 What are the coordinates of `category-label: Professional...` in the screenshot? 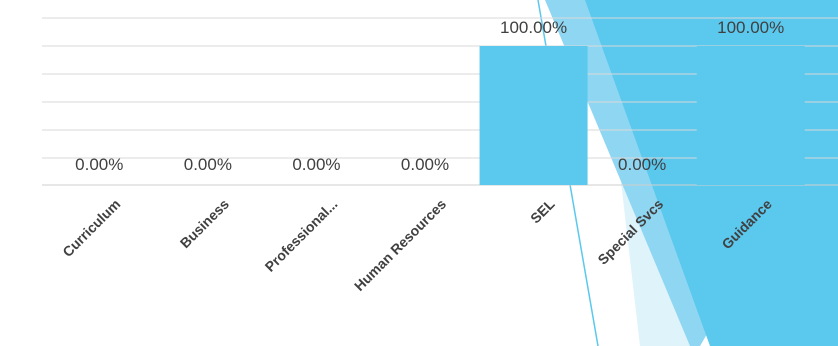 It's located at (301, 235).